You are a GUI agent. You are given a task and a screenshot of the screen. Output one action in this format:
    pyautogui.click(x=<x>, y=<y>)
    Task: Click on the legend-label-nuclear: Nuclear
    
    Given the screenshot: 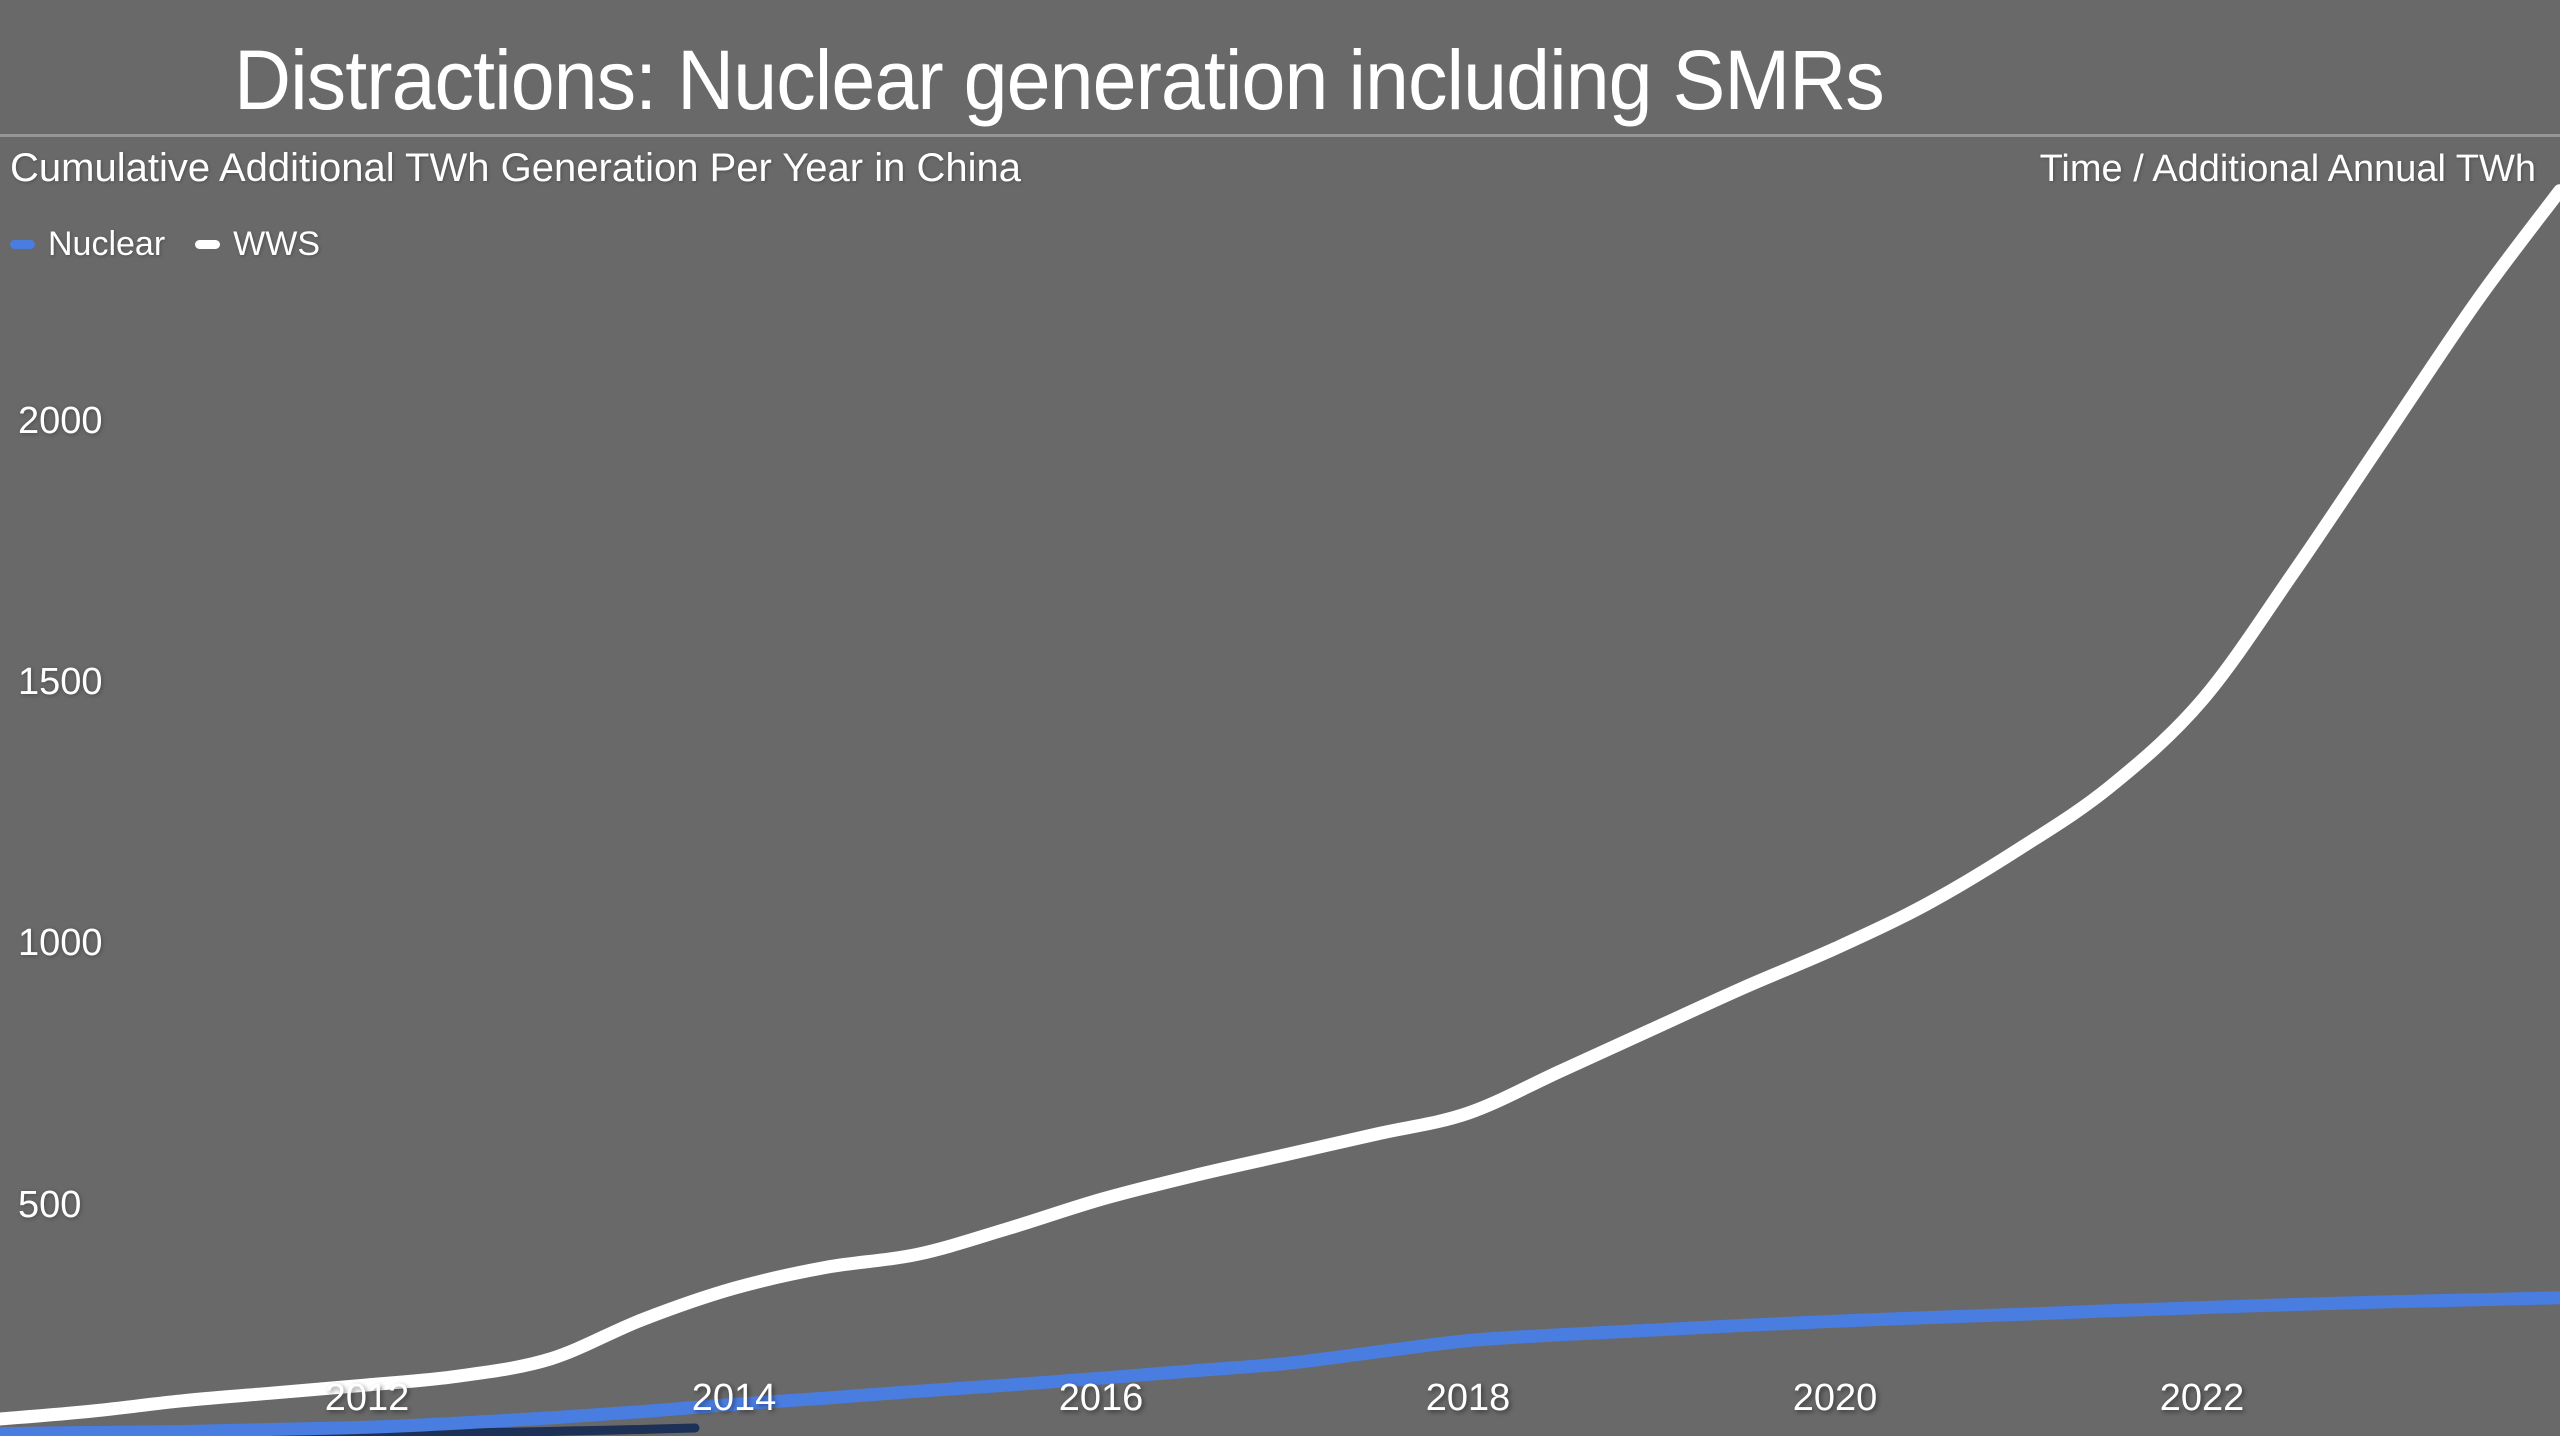 What is the action you would take?
    pyautogui.click(x=107, y=243)
    